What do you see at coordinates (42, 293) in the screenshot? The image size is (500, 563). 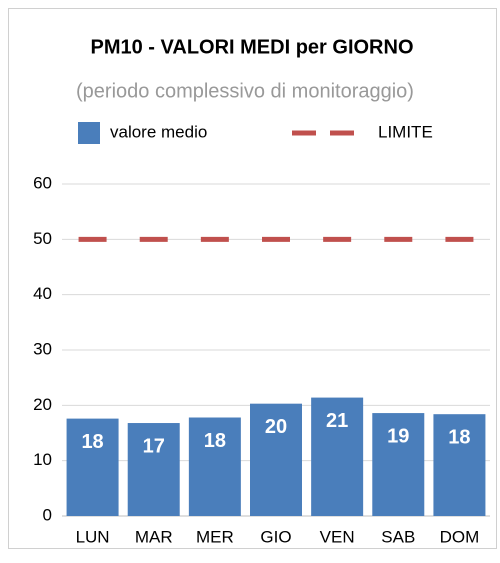 I see `y-tick-label: 40` at bounding box center [42, 293].